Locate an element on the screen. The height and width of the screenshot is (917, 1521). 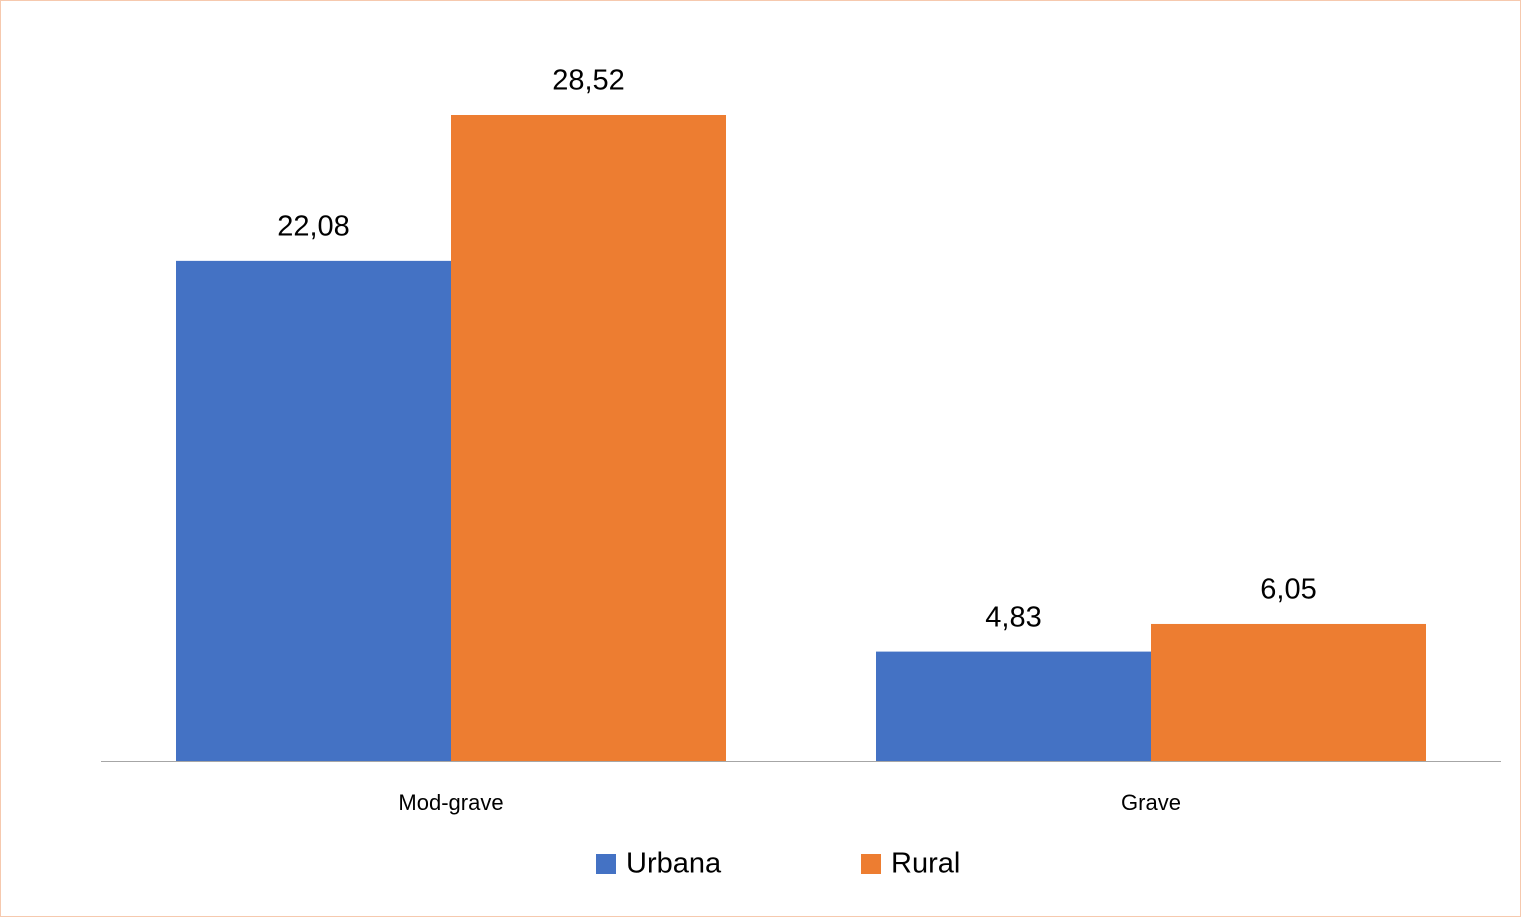
value-label: 22,08 is located at coordinates (313, 227).